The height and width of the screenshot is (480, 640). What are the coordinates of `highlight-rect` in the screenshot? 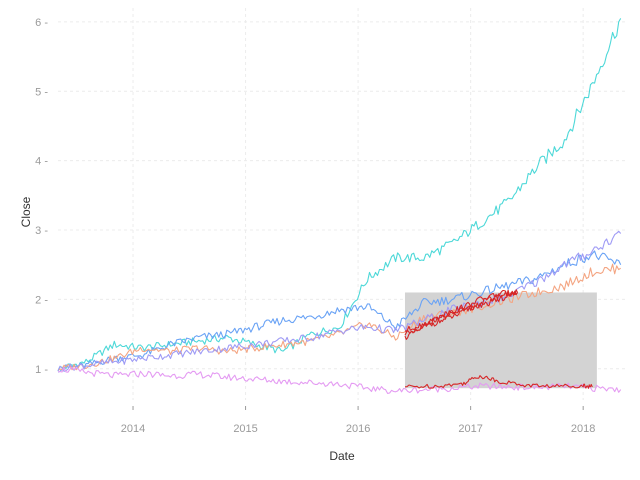 It's located at (500, 340).